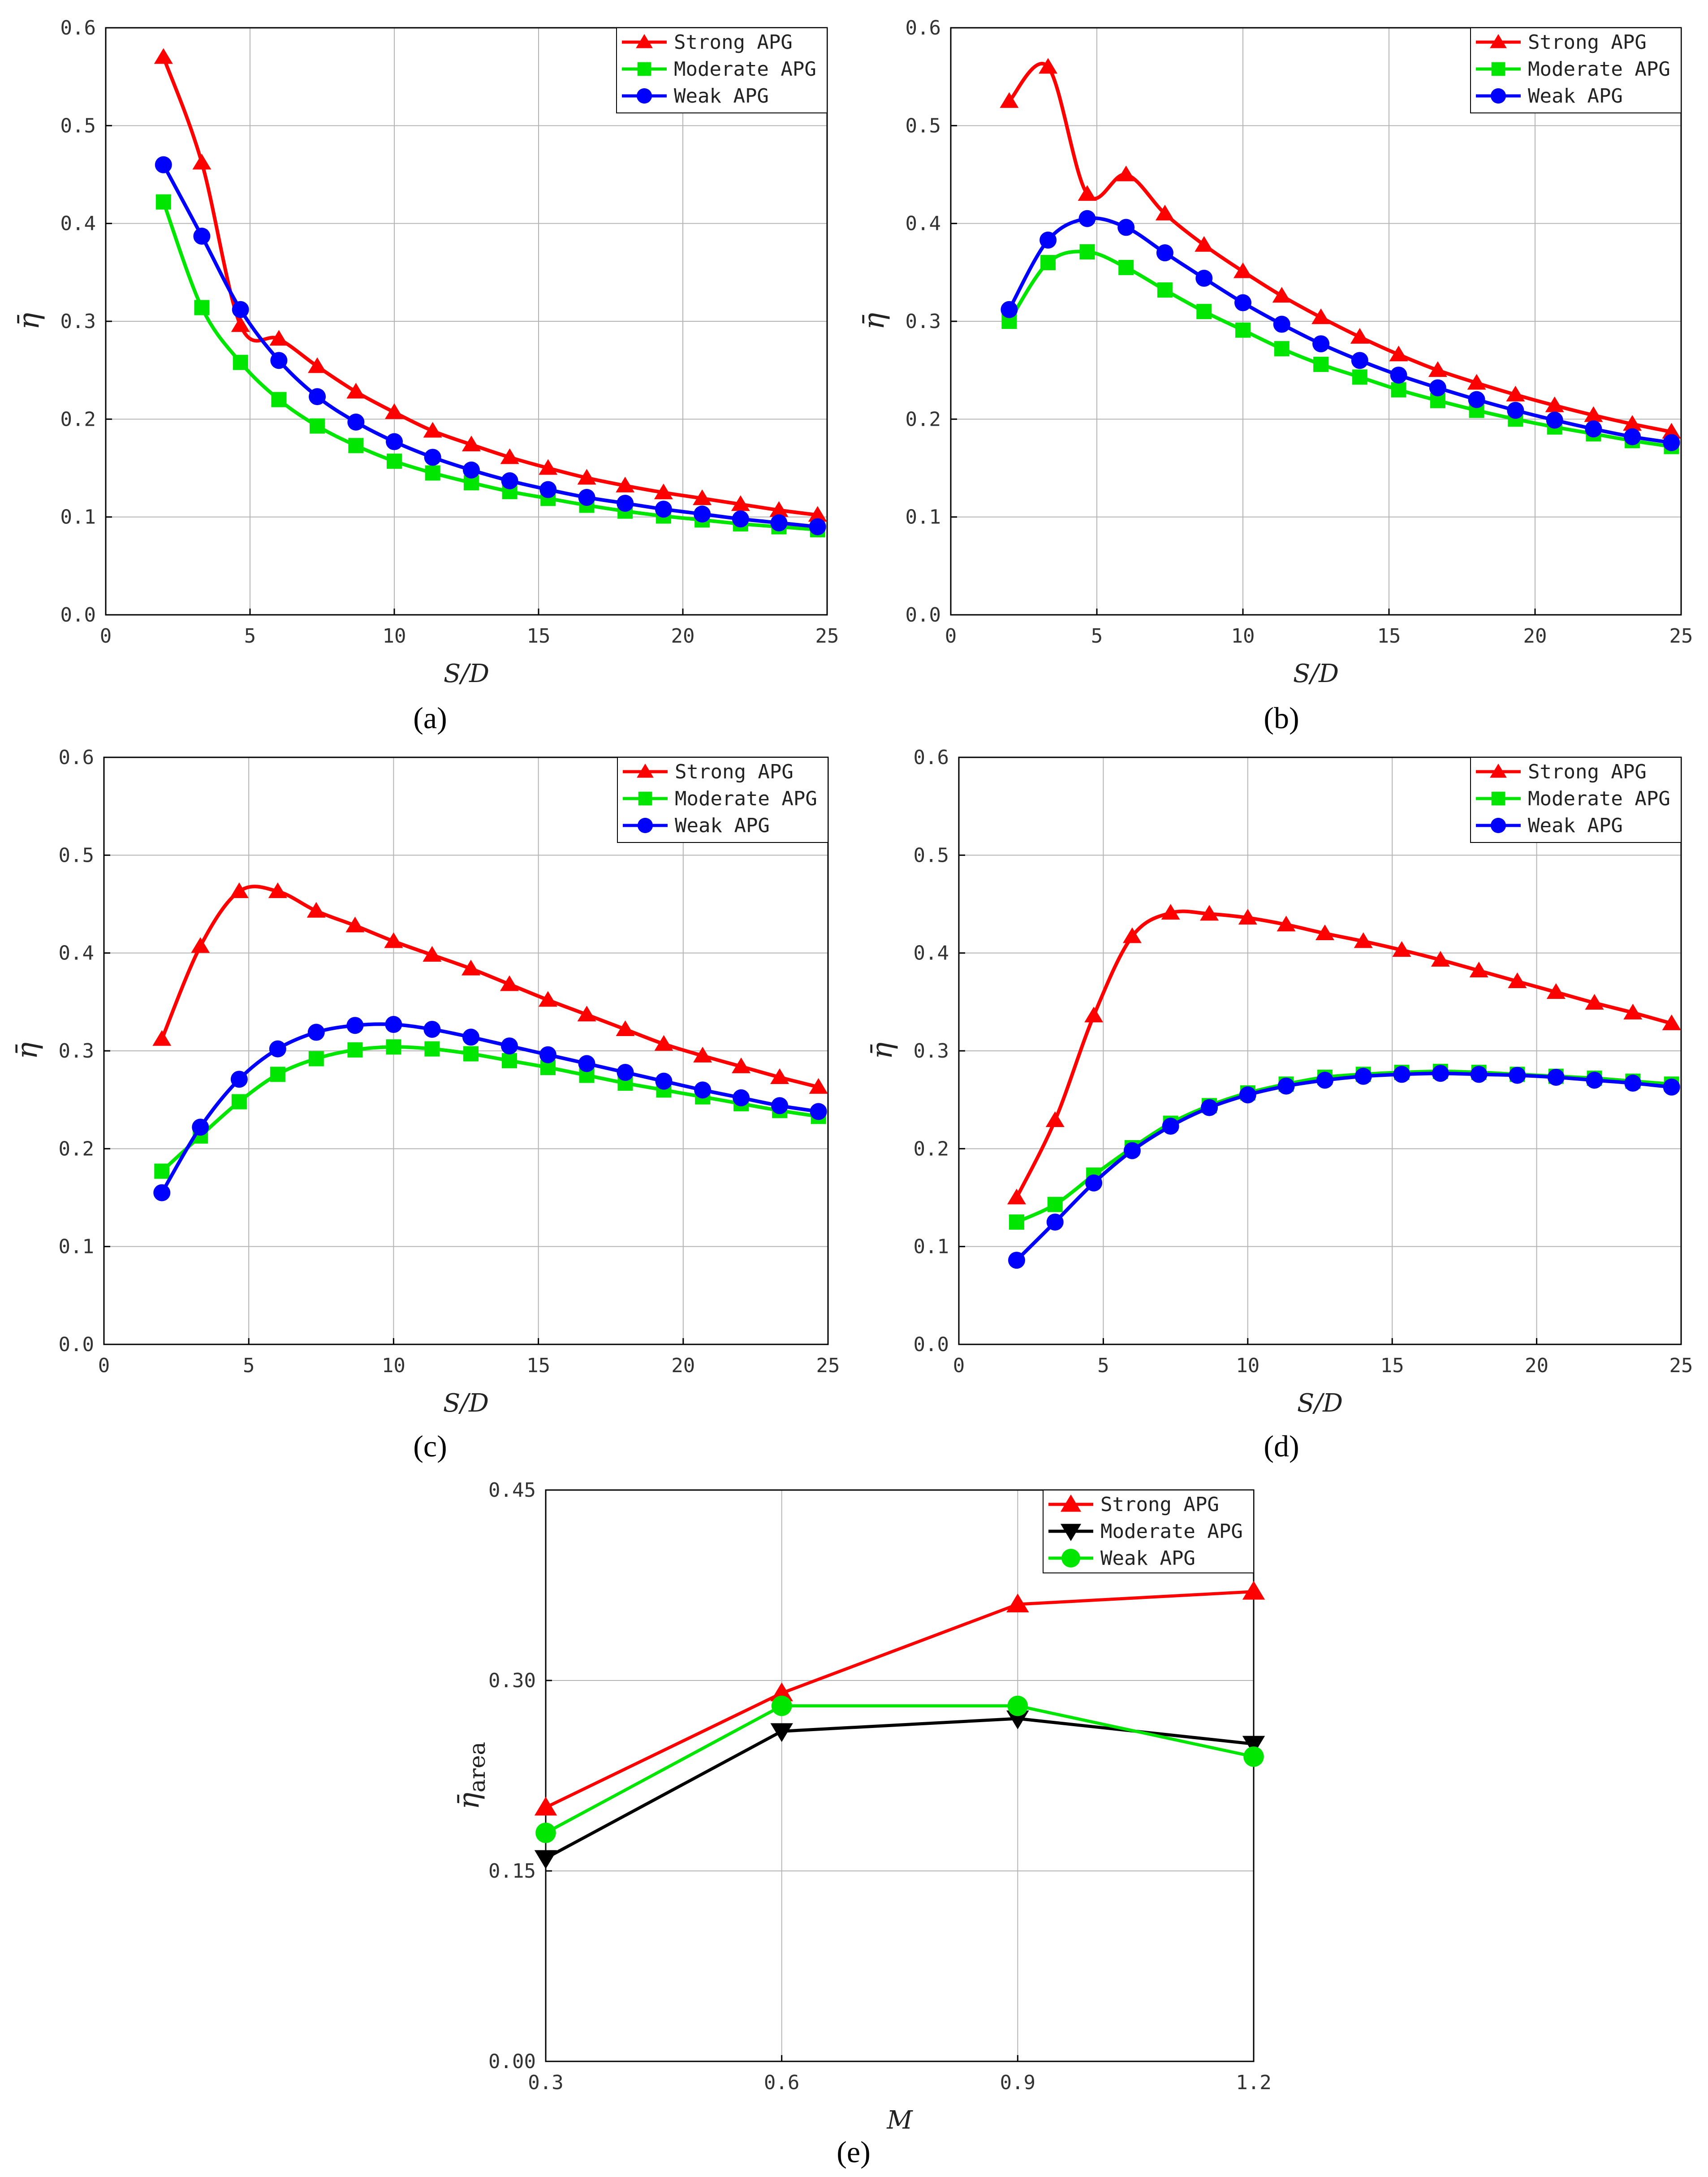 This screenshot has width=1708, height=2177. I want to click on x-tick-label: 0, so click(106, 636).